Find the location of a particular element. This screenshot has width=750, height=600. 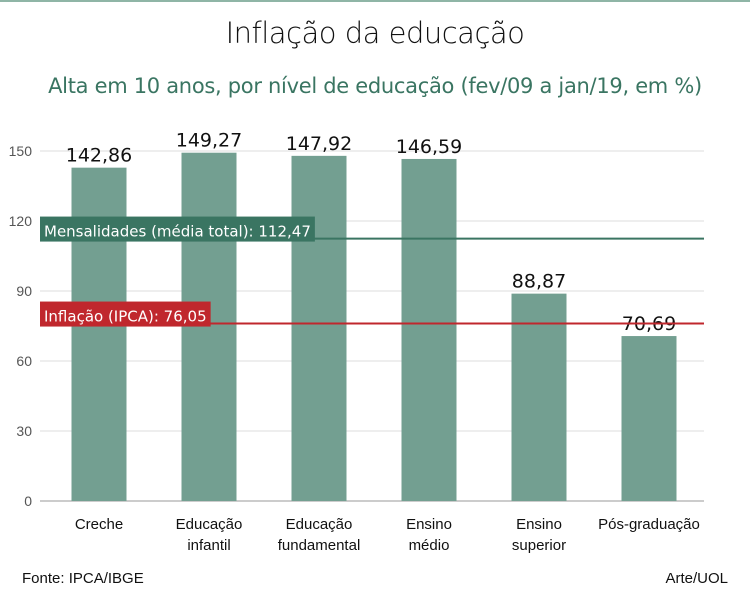

y-tick-label: 120 is located at coordinates (21, 221).